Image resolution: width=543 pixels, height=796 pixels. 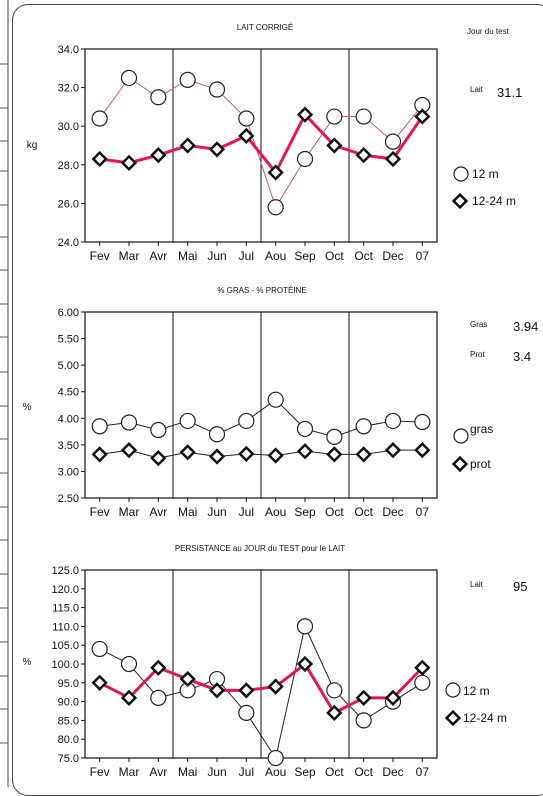 What do you see at coordinates (481, 429) in the screenshot?
I see `legend-entry: gras` at bounding box center [481, 429].